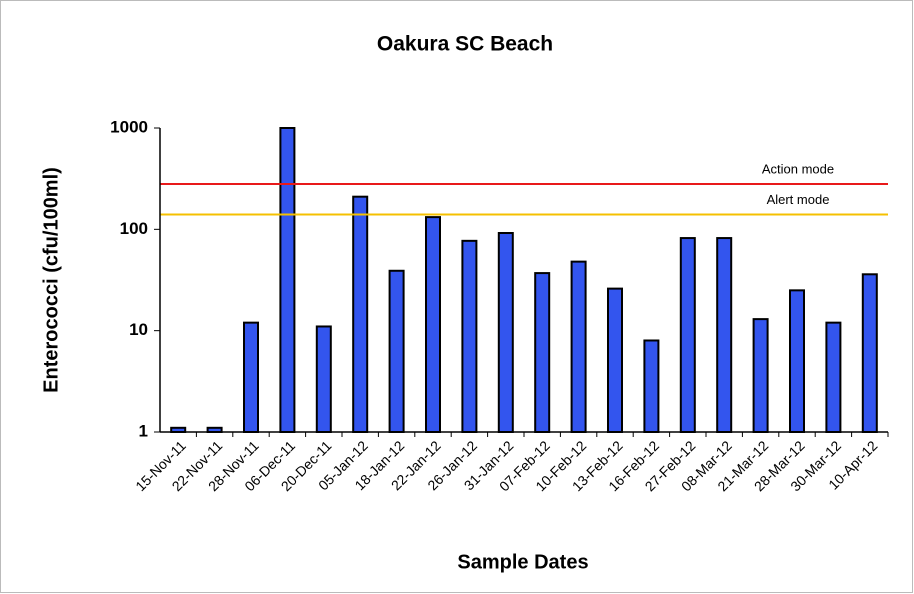 The height and width of the screenshot is (594, 914). Describe the element at coordinates (138, 329) in the screenshot. I see `y-tick-label: 10` at that location.